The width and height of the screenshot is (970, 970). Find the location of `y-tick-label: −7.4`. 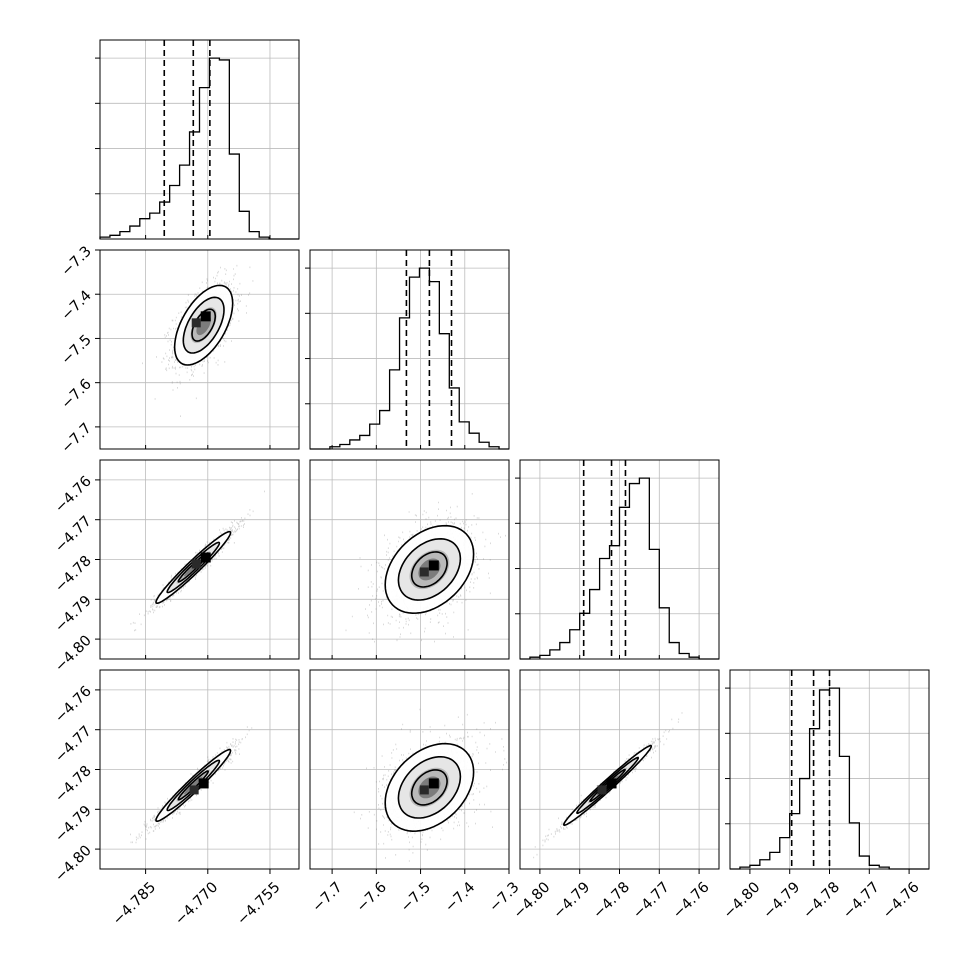

y-tick-label: −7.4 is located at coordinates (77, 306).